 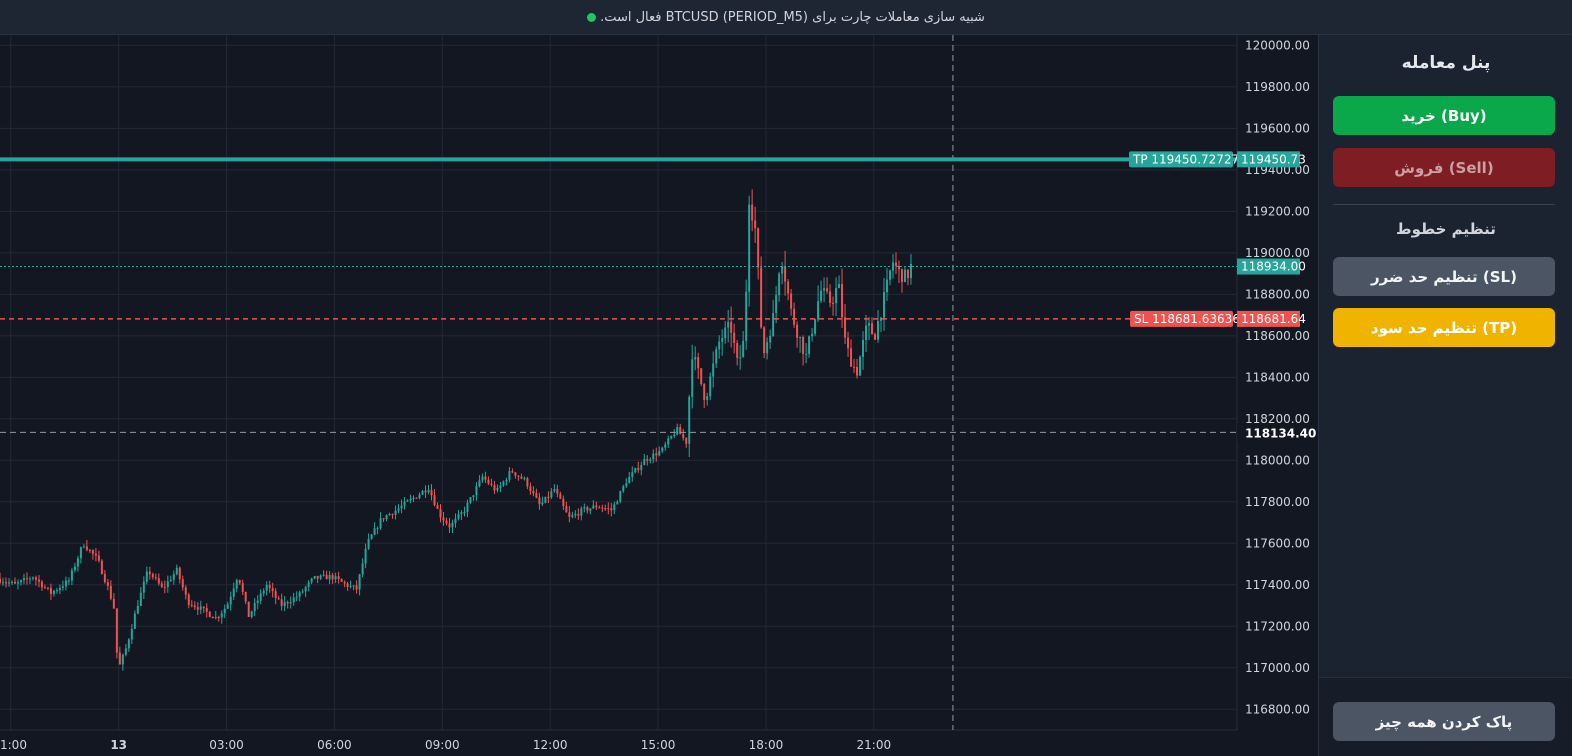 I want to click on x-tick-label: 03:00, so click(x=226, y=745).